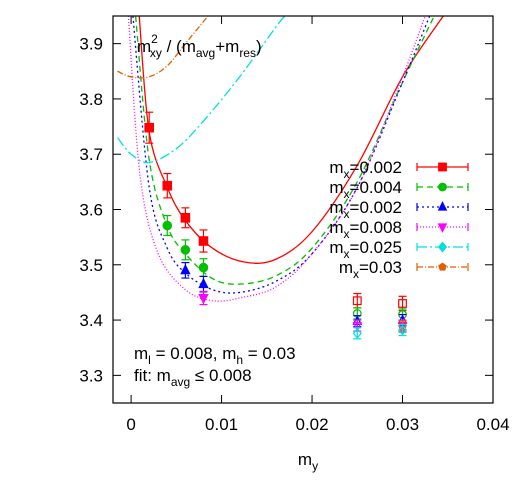 This screenshot has height=488, width=521. Describe the element at coordinates (365, 189) in the screenshot. I see `legend-label: mx=0.004` at that location.